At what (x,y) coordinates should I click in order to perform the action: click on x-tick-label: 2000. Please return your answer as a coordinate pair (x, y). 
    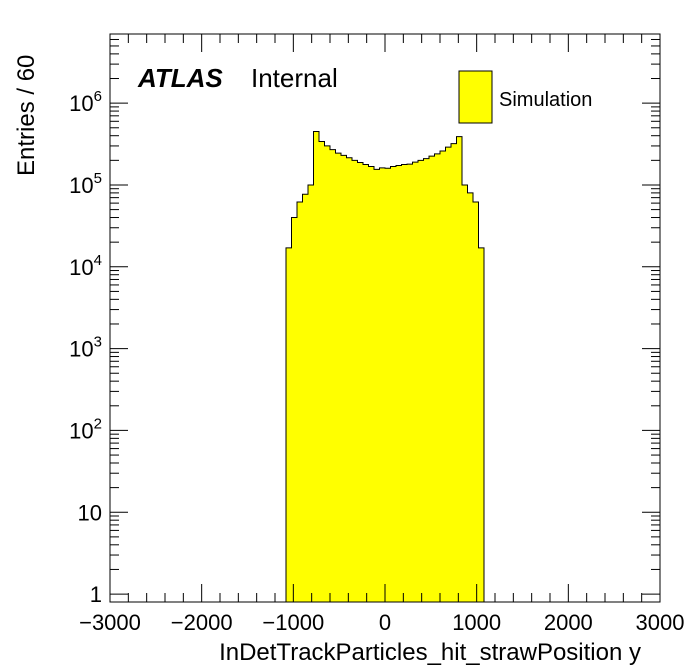
    Looking at the image, I should click on (568, 622).